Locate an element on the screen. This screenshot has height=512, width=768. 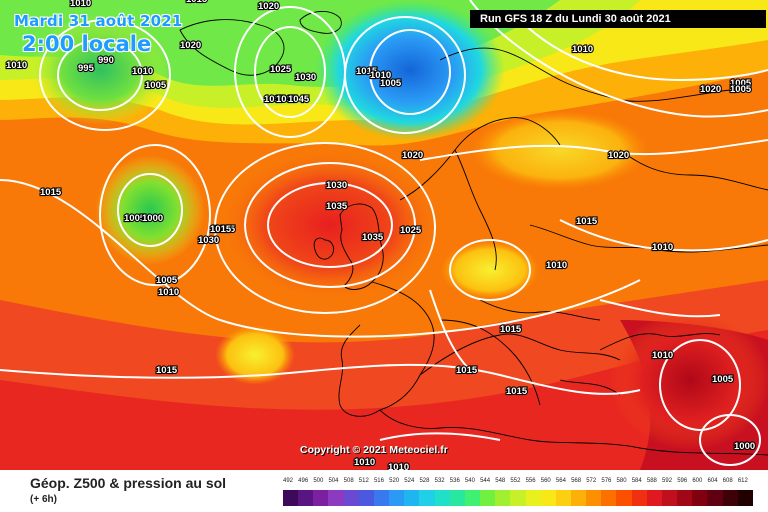
scale-label: 604 is located at coordinates (712, 481).